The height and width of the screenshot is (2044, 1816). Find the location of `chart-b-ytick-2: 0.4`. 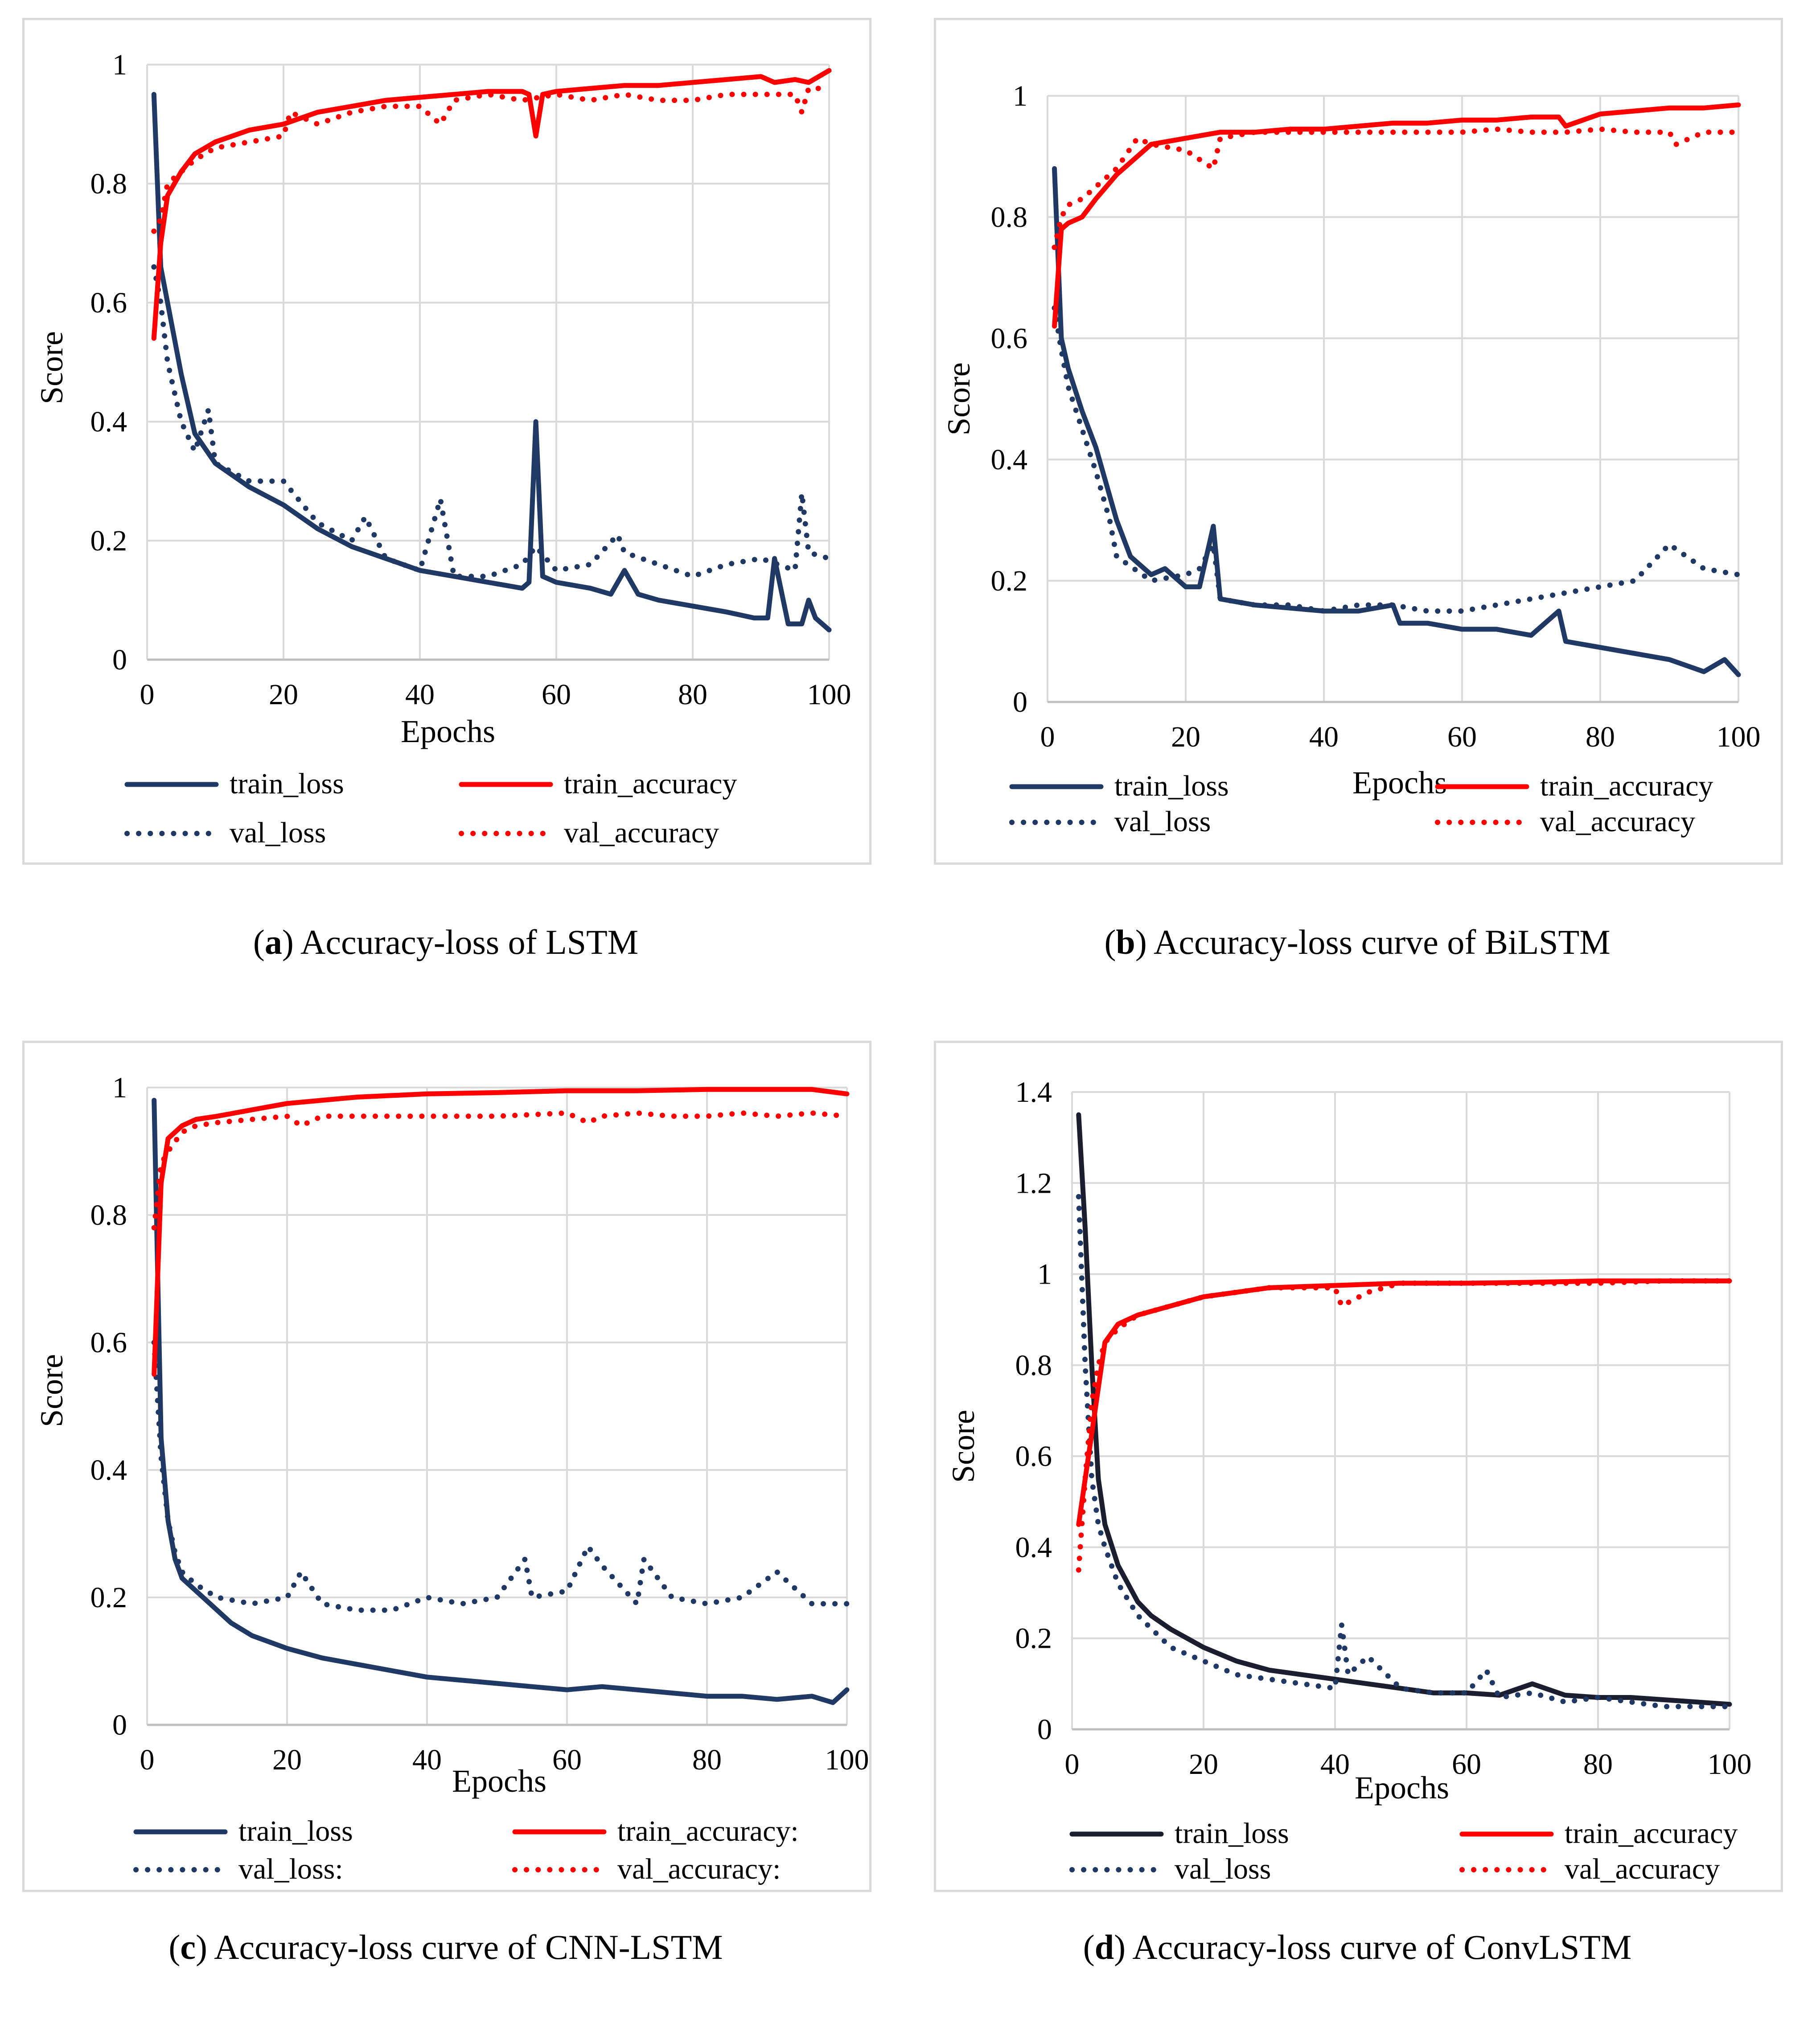

chart-b-ytick-2: 0.4 is located at coordinates (1009, 459).